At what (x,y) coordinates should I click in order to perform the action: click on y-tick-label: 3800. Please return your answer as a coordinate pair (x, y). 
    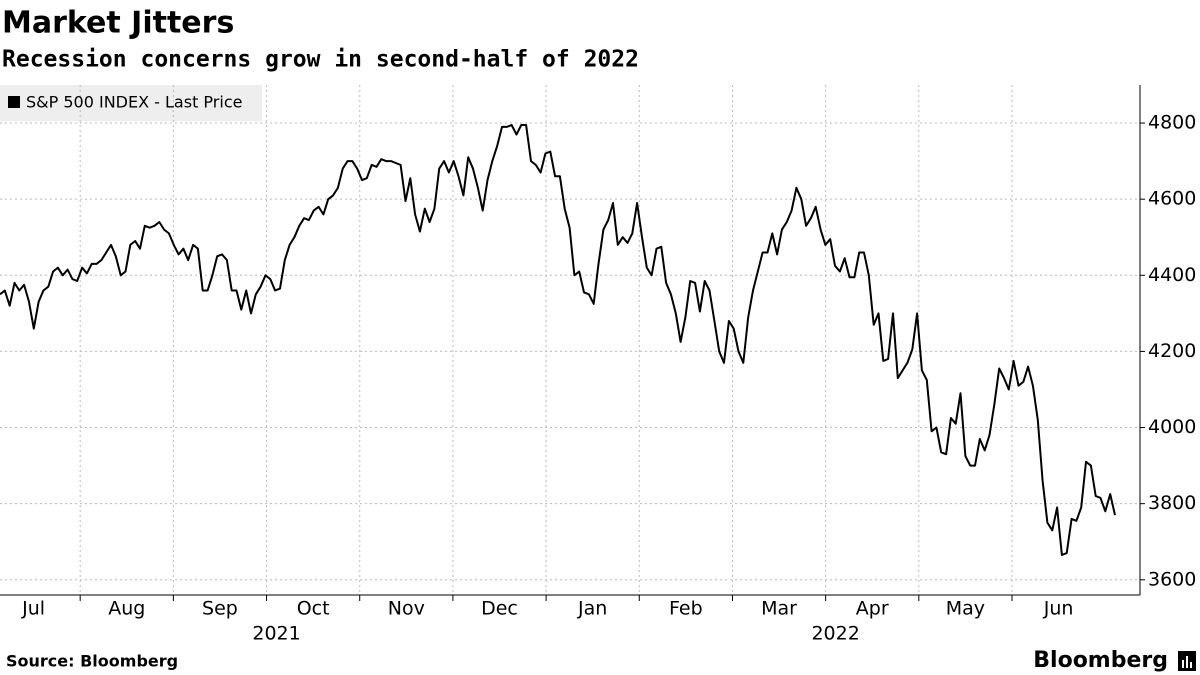
    Looking at the image, I should click on (1172, 503).